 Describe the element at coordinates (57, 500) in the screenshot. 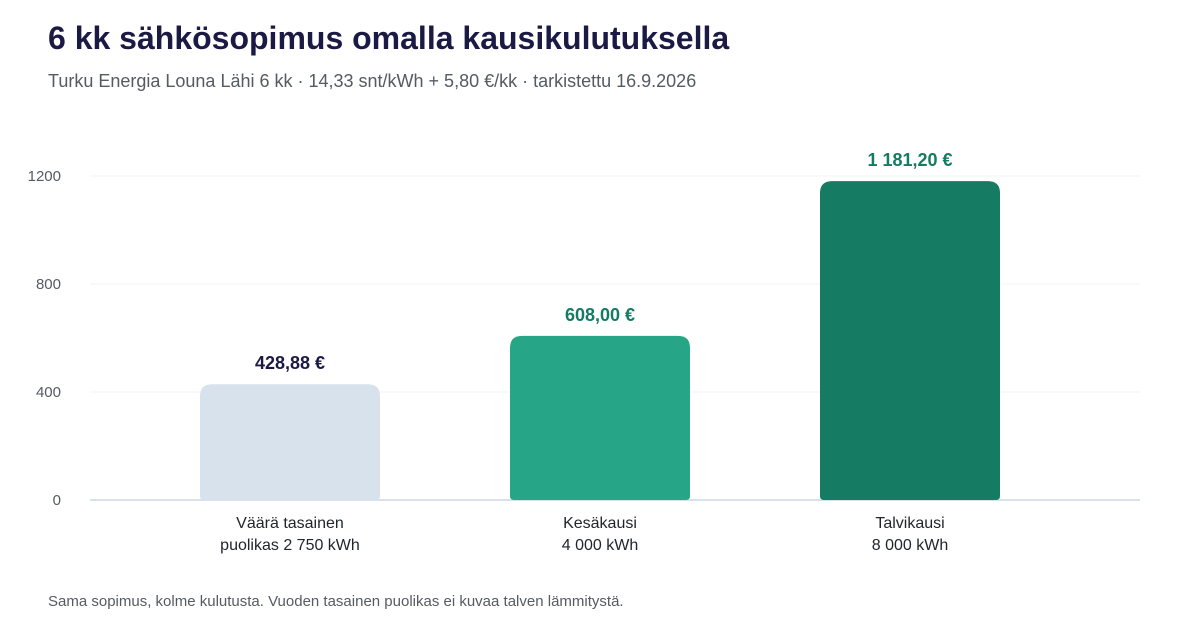

I see `y-tick-label: 0` at that location.